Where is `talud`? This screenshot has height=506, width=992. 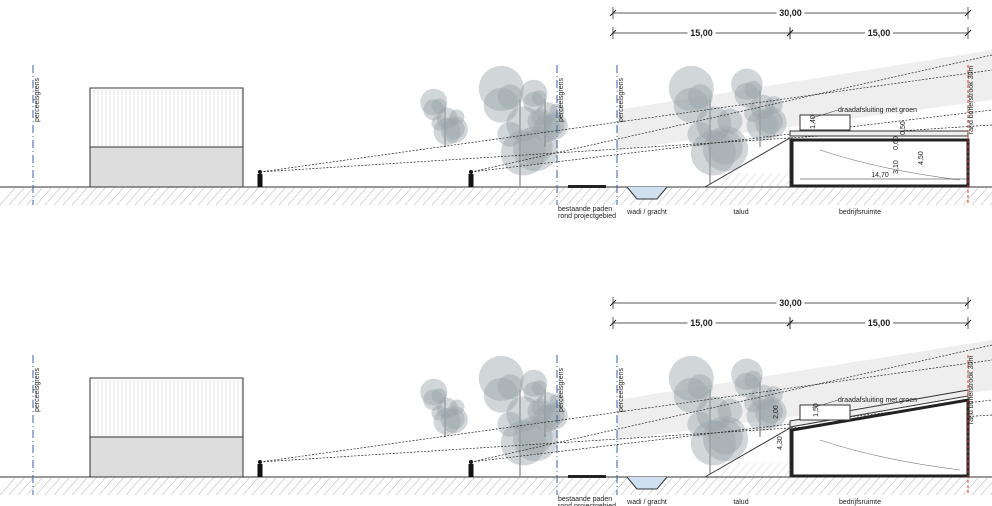 talud is located at coordinates (747, 452).